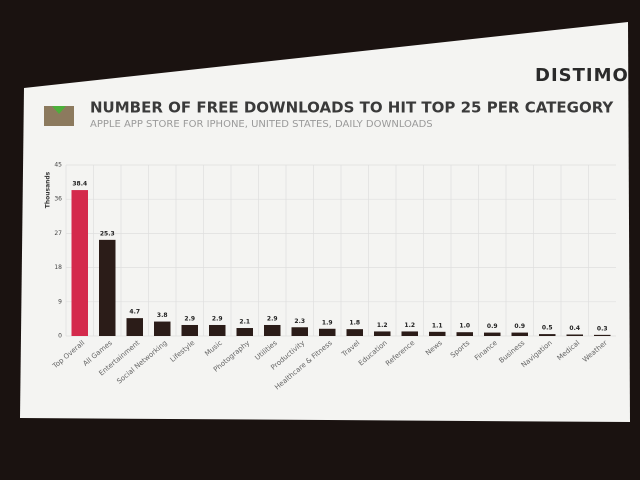 This screenshot has height=480, width=640. What do you see at coordinates (244, 322) in the screenshot?
I see `value-label: 2.1` at bounding box center [244, 322].